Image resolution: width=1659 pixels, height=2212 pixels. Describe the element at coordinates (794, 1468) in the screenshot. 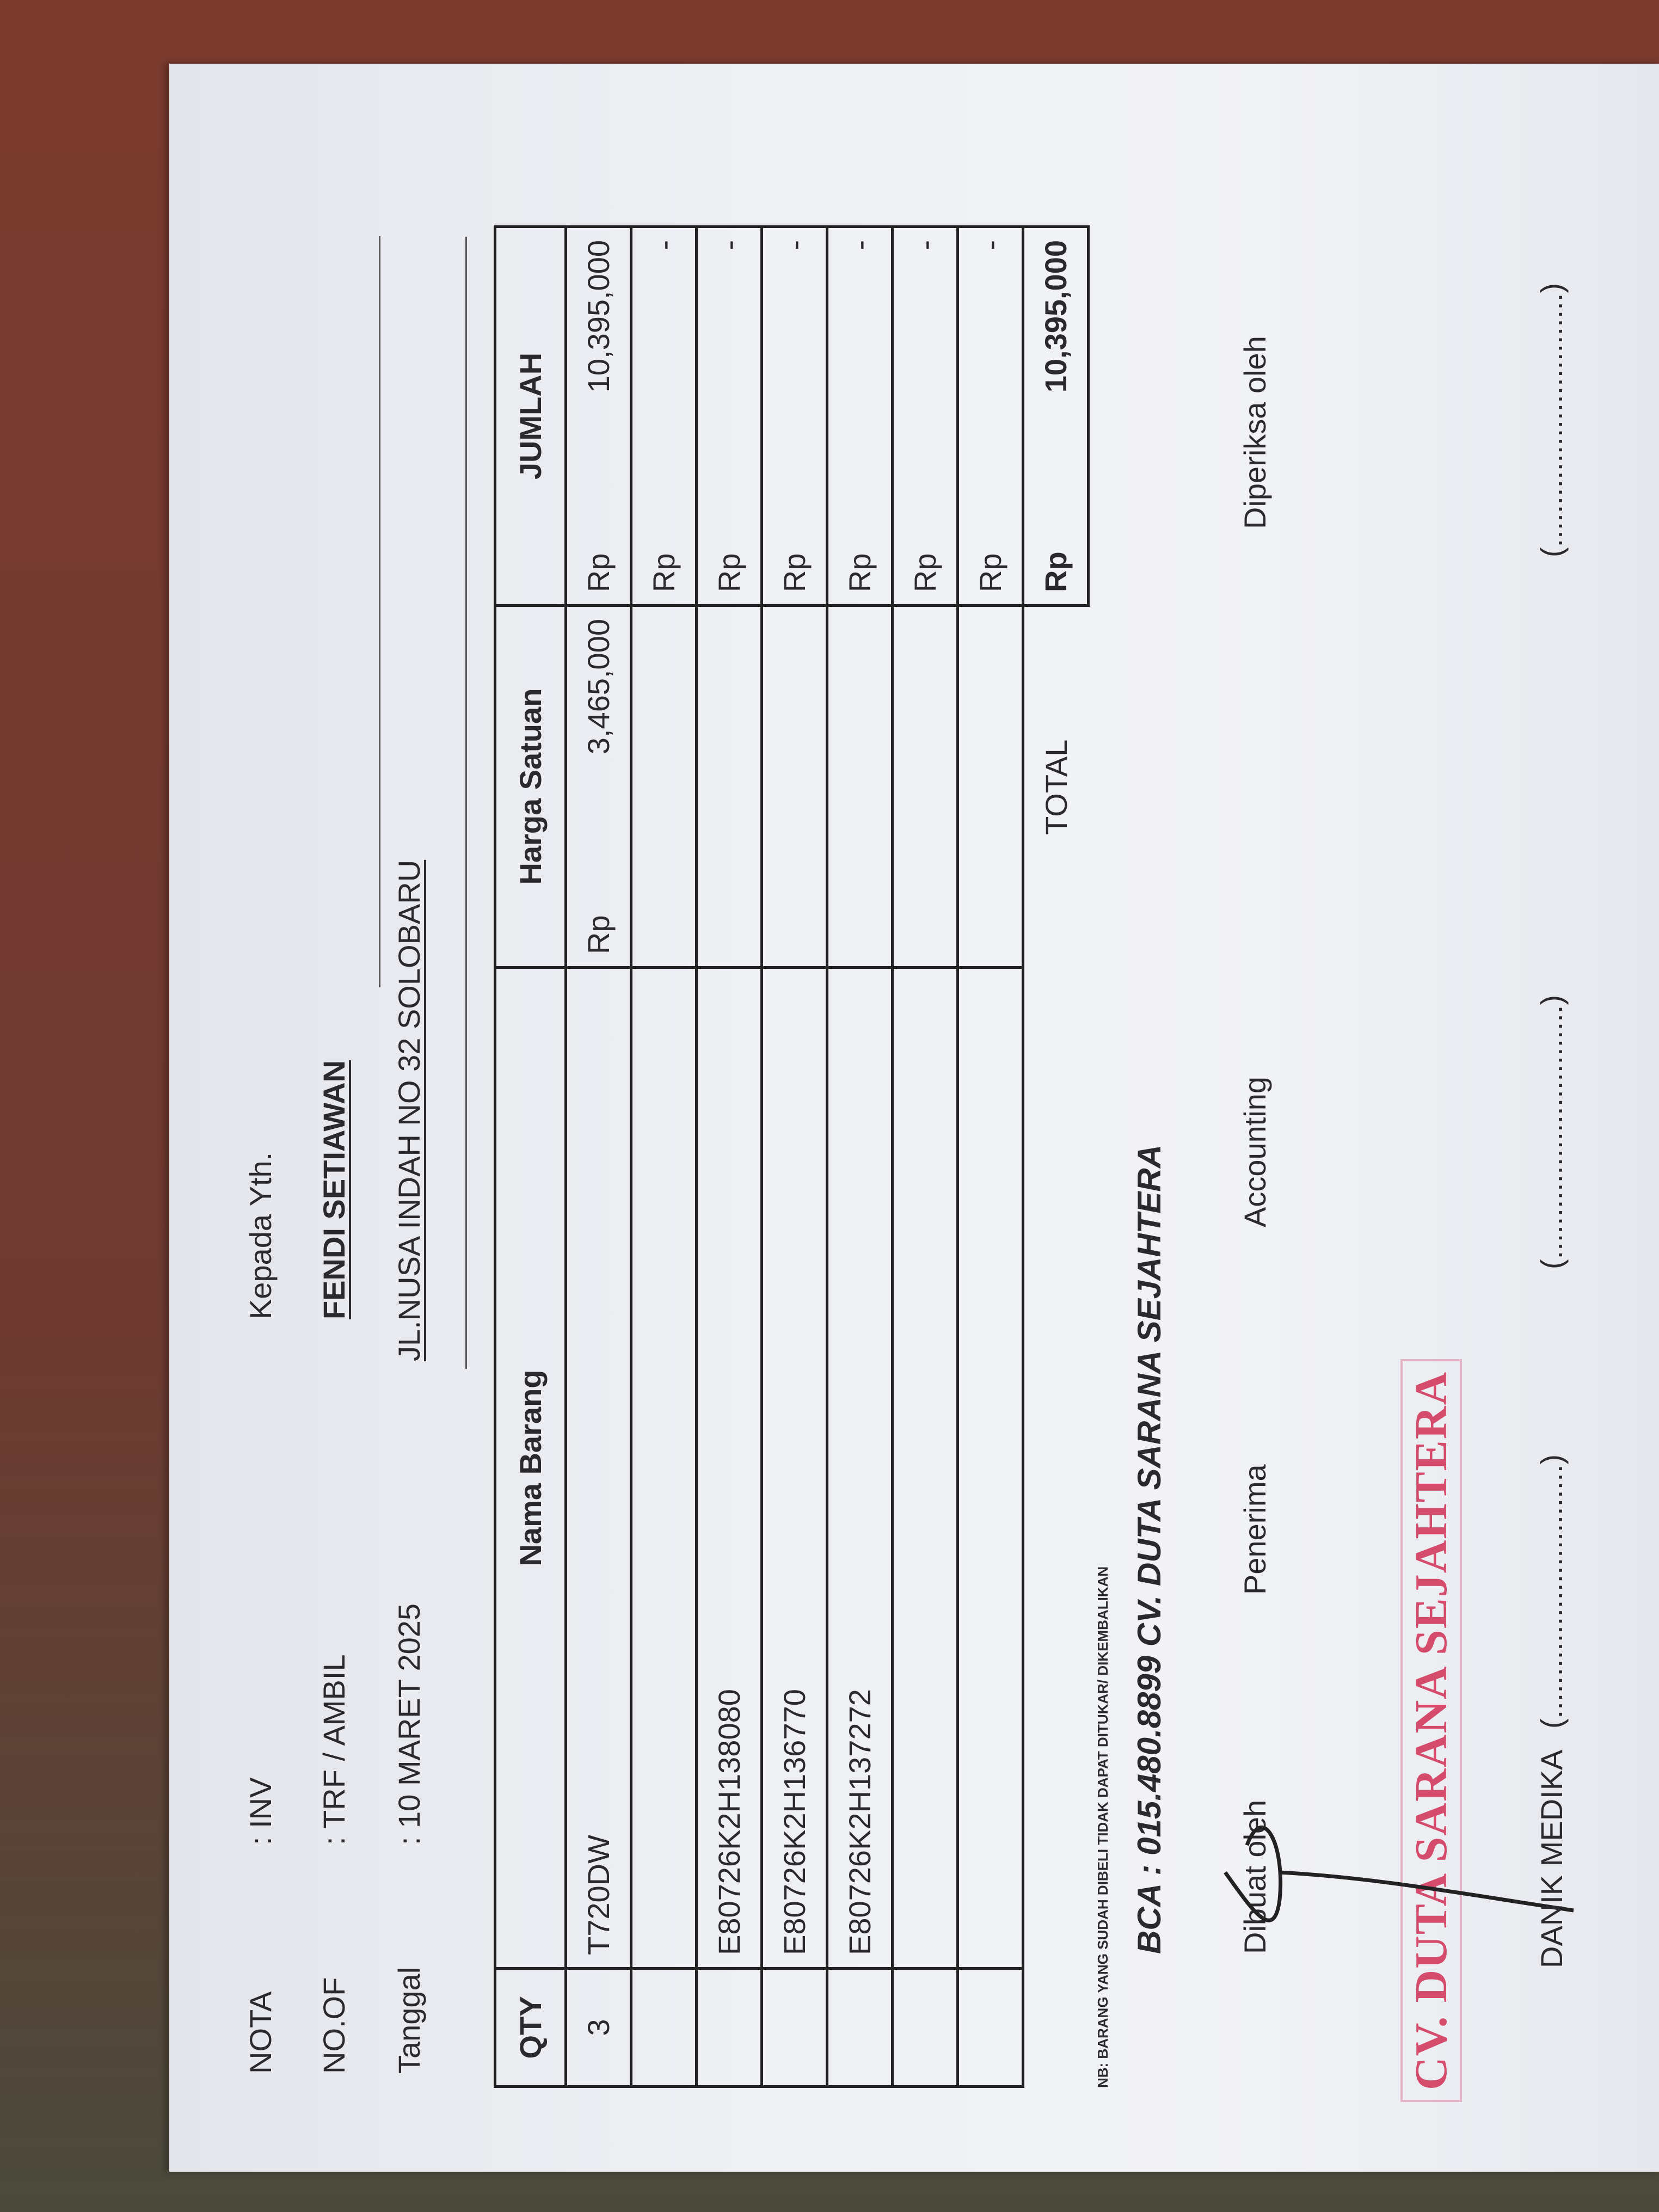

I see `cell-nama-barang: E80726K2H136770` at that location.